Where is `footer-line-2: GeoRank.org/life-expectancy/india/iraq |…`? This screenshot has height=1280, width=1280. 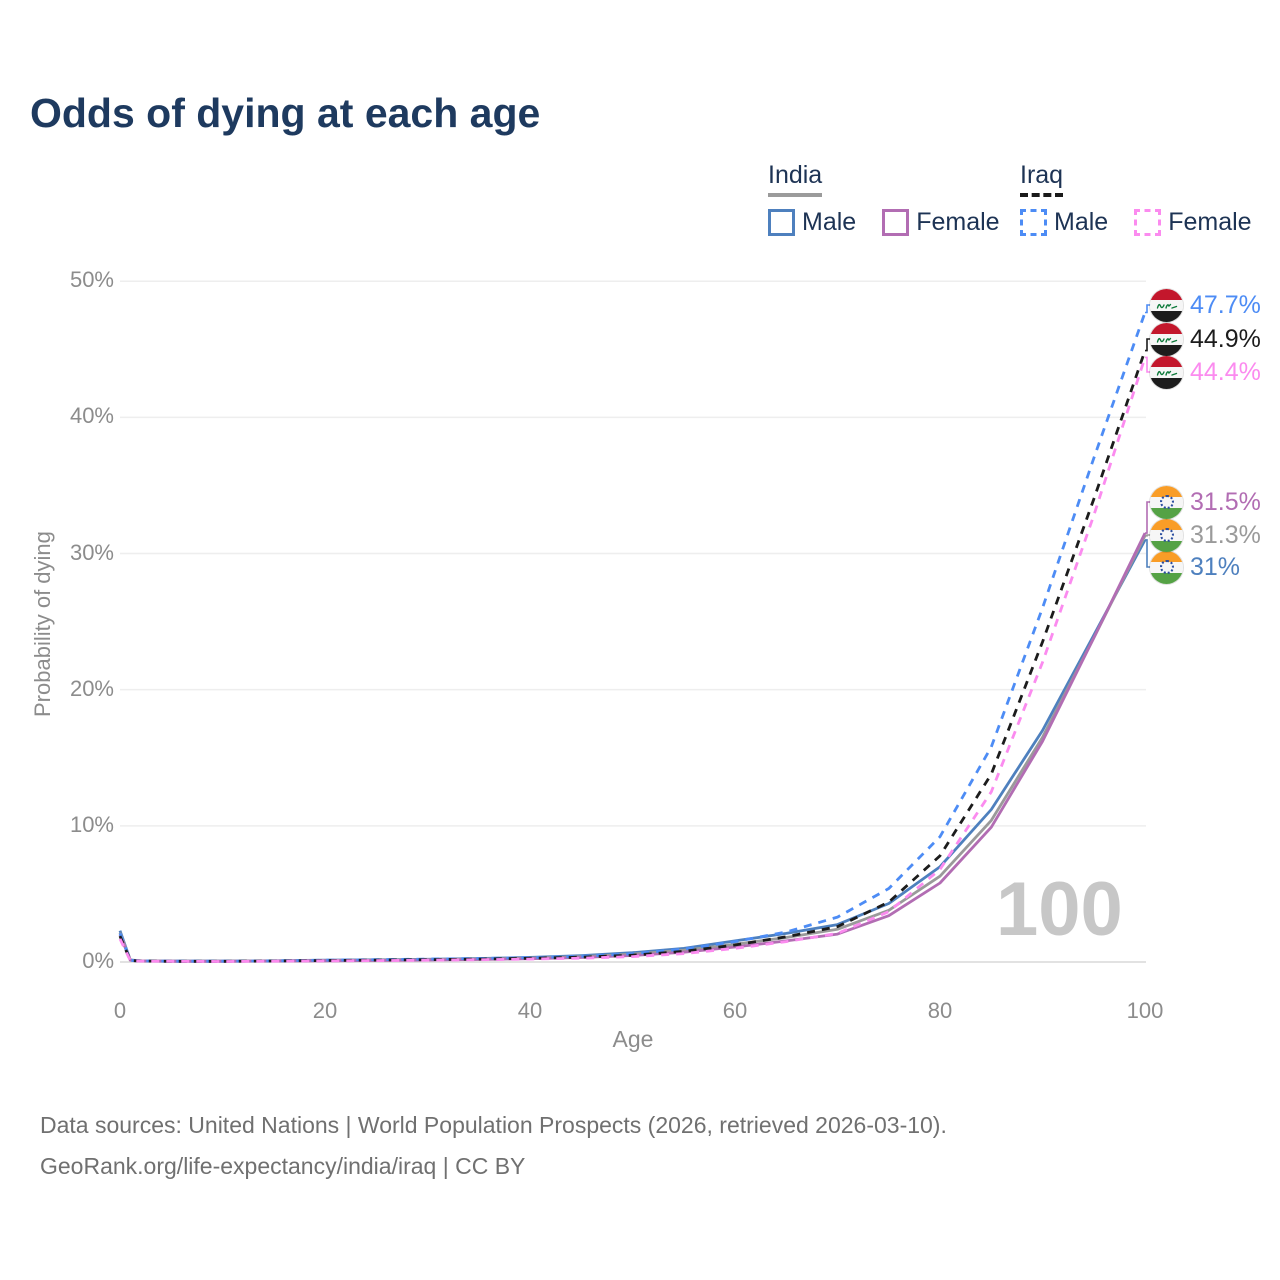
footer-line-2: GeoRank.org/life-expectancy/india/iraq |… is located at coordinates (283, 1166).